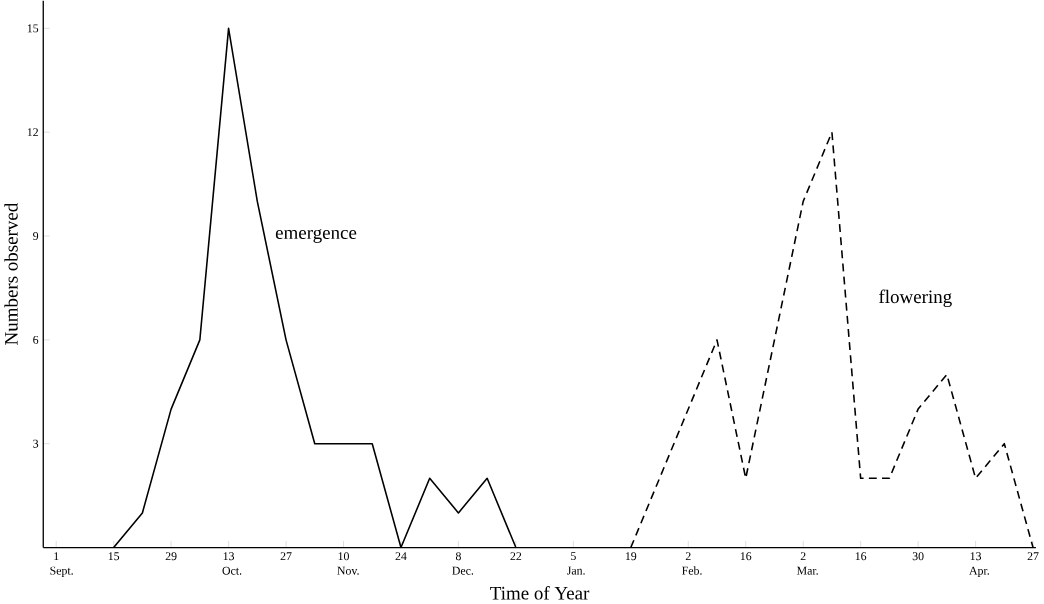 This screenshot has width=1044, height=604. Describe the element at coordinates (61, 565) in the screenshot. I see `x-tick-label: 1 Sept.` at that location.